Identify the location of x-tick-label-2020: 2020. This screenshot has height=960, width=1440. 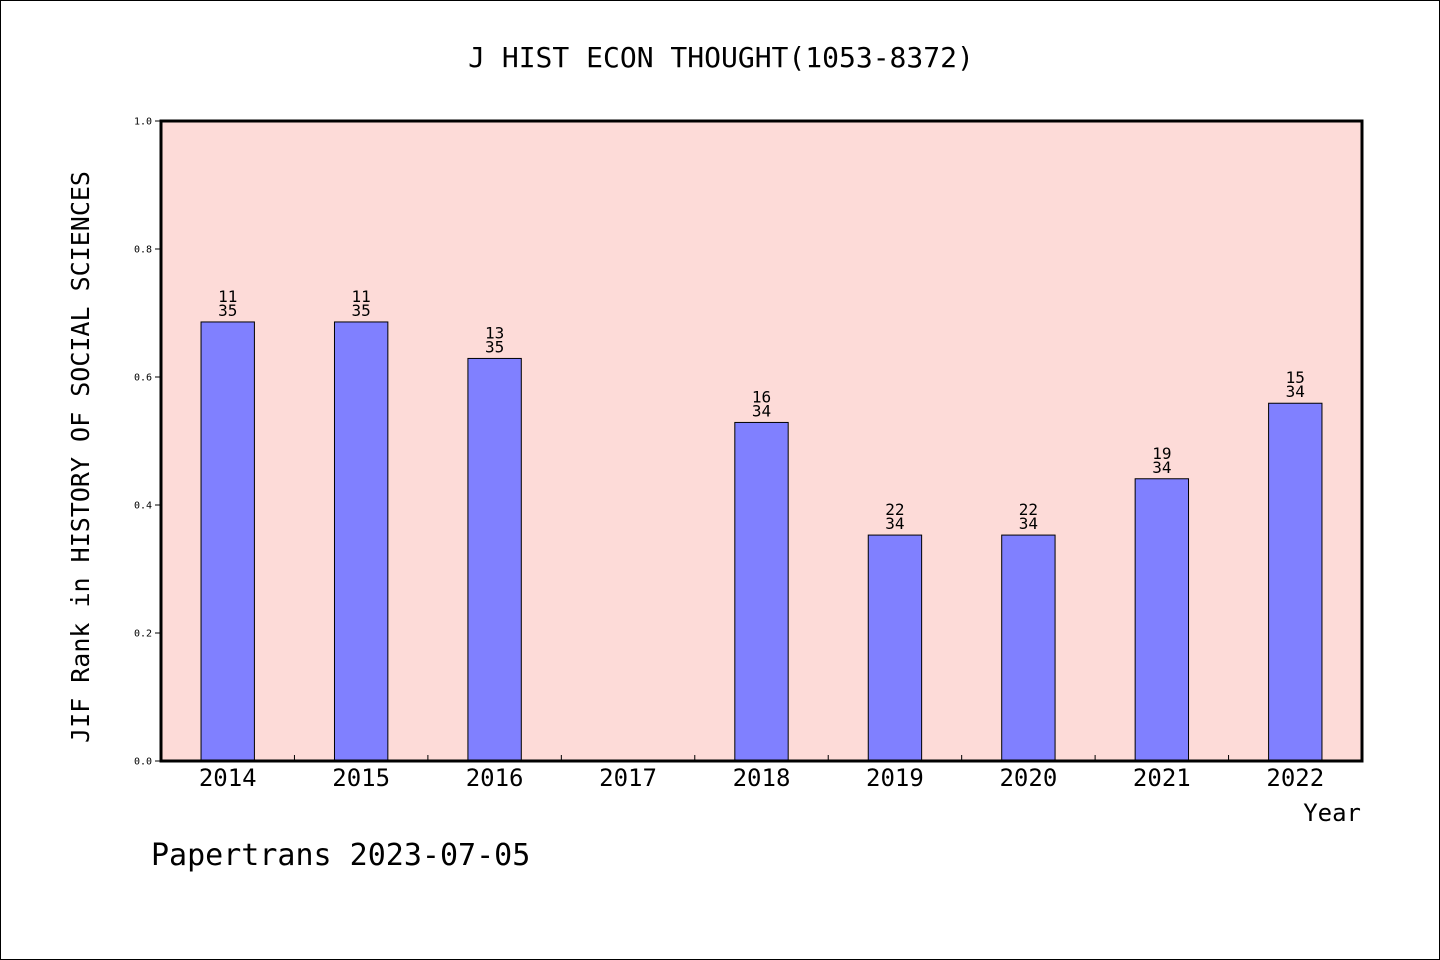
(1028, 778).